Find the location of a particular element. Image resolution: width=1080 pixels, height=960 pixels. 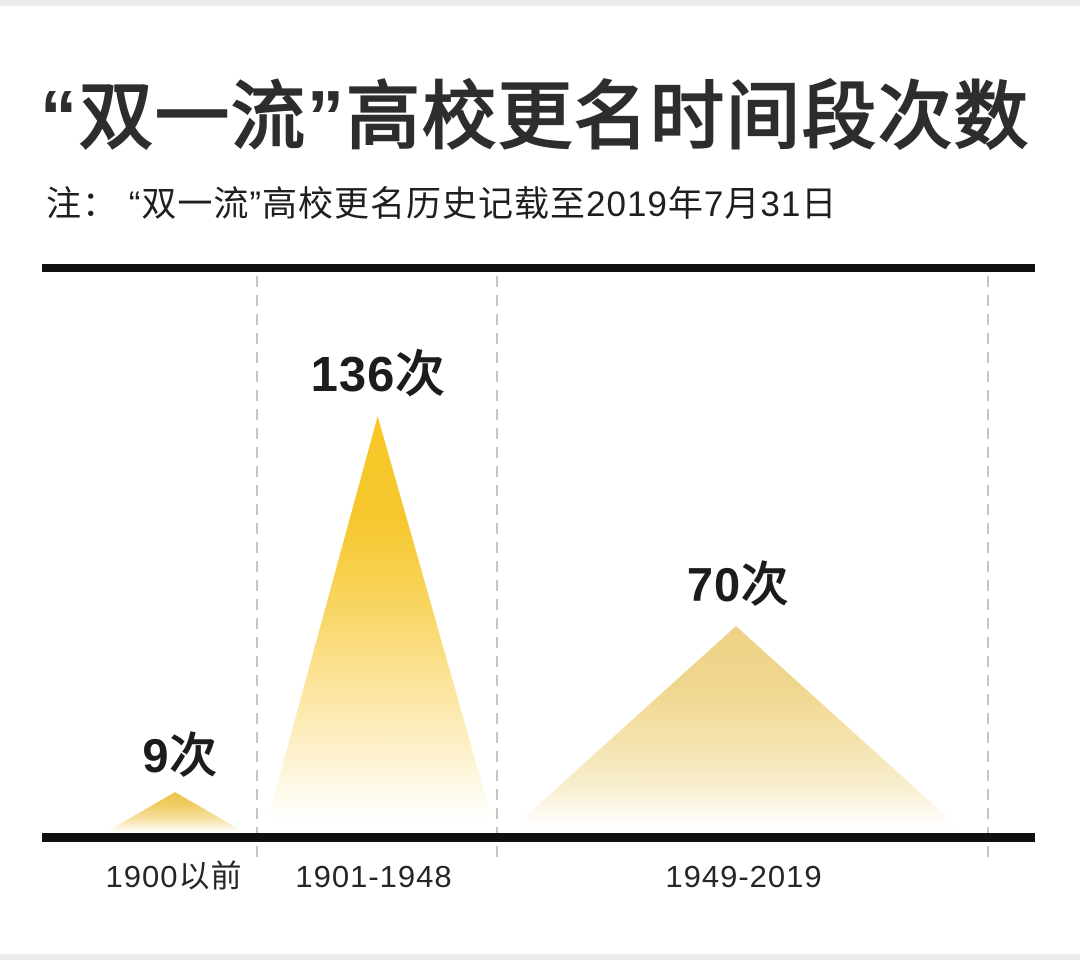

category-label-1949-2019: 1949-2019 is located at coordinates (744, 876).